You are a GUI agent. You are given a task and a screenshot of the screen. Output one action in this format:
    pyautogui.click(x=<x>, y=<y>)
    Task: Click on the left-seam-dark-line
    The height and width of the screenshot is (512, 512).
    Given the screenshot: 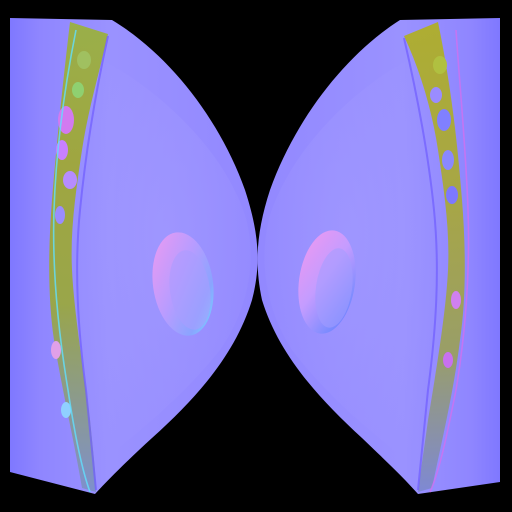 What is the action you would take?
    pyautogui.click(x=92, y=263)
    